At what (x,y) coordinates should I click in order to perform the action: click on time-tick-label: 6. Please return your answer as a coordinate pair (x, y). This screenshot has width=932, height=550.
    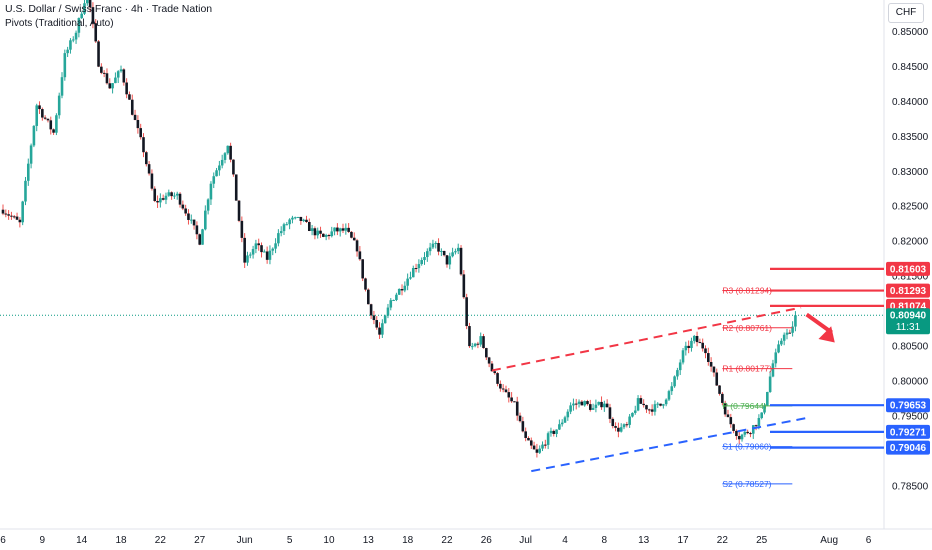
    Looking at the image, I should click on (869, 540).